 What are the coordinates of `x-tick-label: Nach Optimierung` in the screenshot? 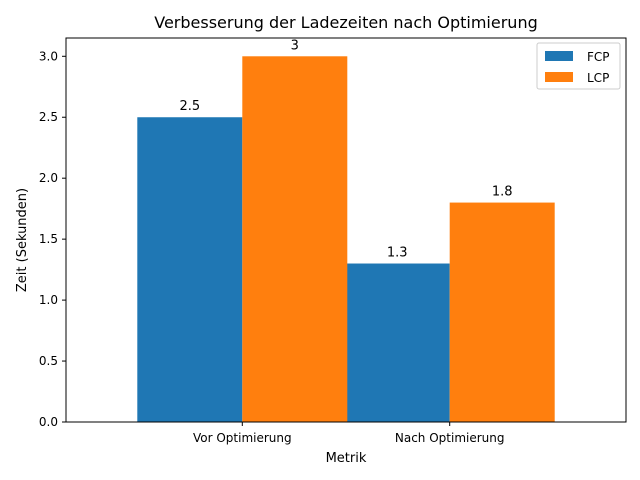 It's located at (450, 438).